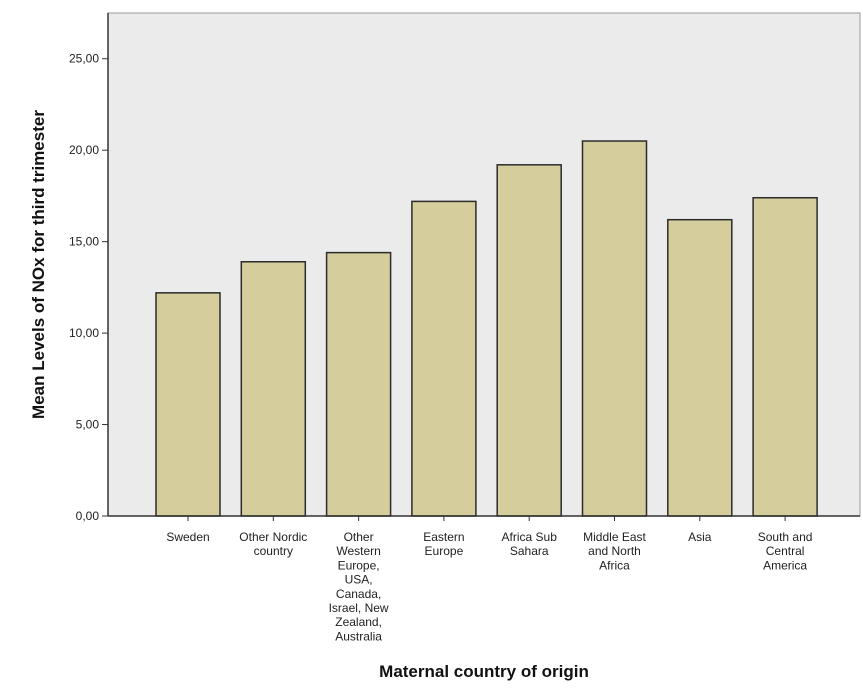  Describe the element at coordinates (700, 537) in the screenshot. I see `x-category-label: Asia` at that location.